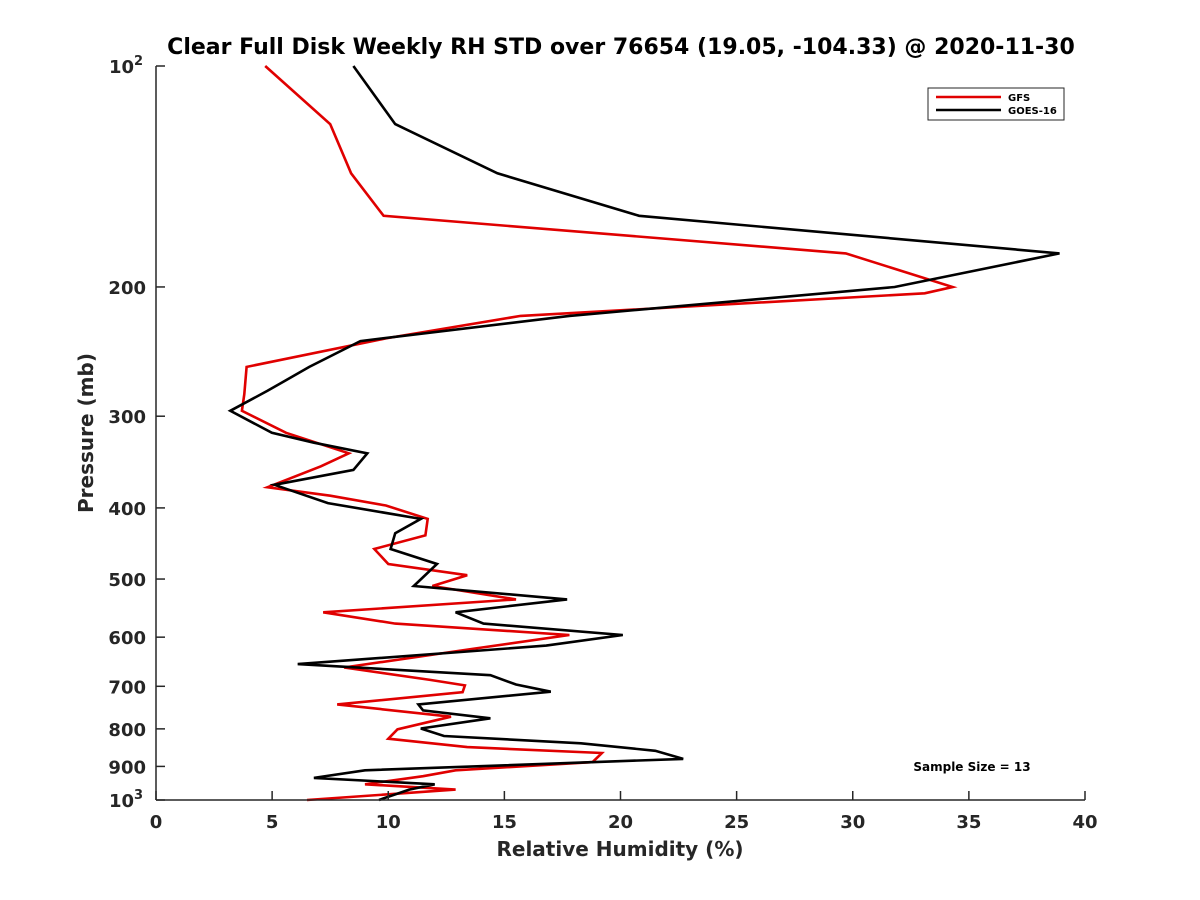 This screenshot has height=900, width=1200. What do you see at coordinates (736, 822) in the screenshot?
I see `x-tick-label: 25` at bounding box center [736, 822].